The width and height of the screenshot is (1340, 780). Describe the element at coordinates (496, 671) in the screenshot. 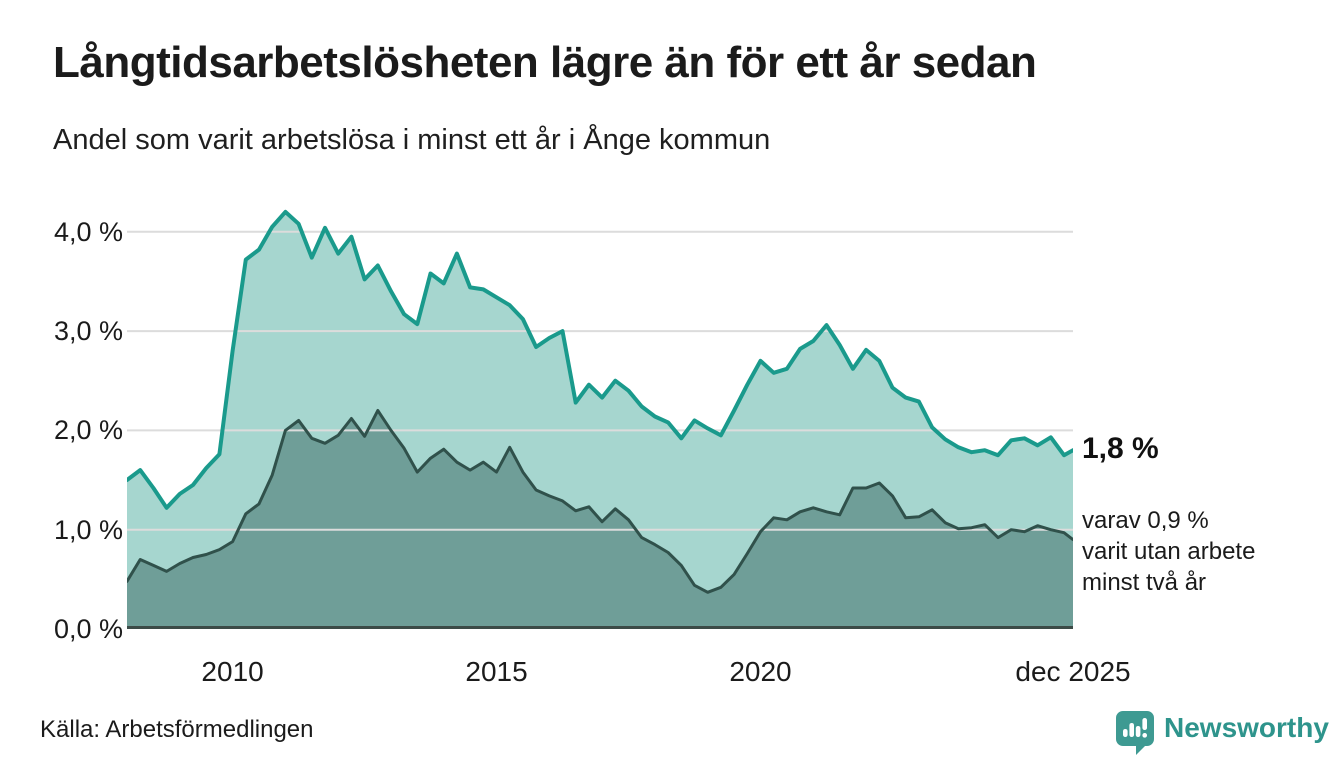

I see `x-tick-label: 2015` at that location.